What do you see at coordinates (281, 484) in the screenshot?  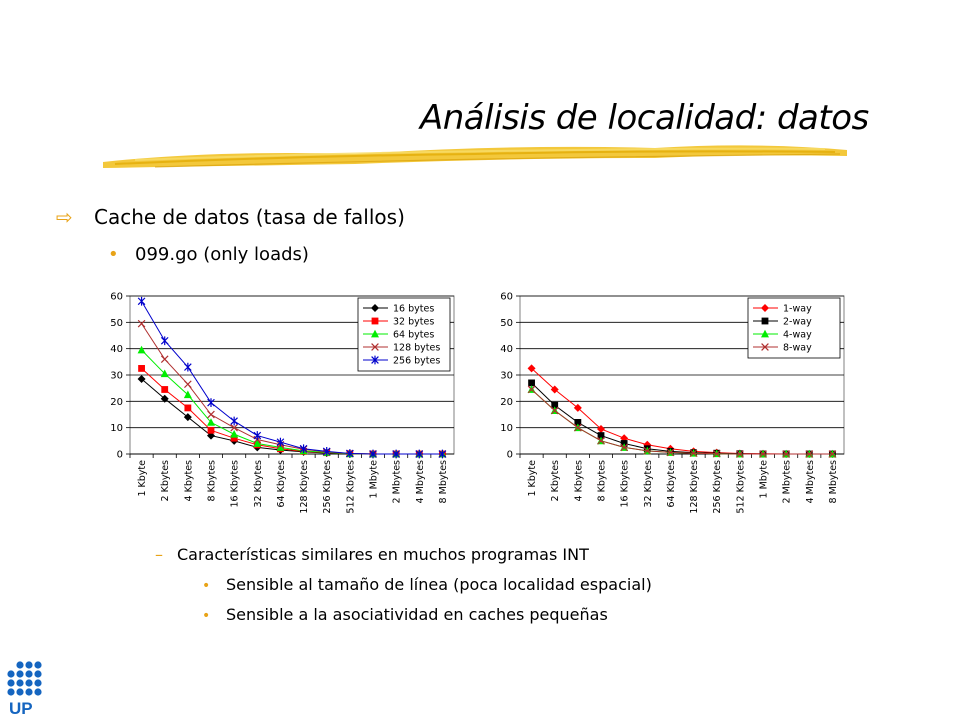 I see `chart1-x-tick-label: 64 Kbytes` at bounding box center [281, 484].